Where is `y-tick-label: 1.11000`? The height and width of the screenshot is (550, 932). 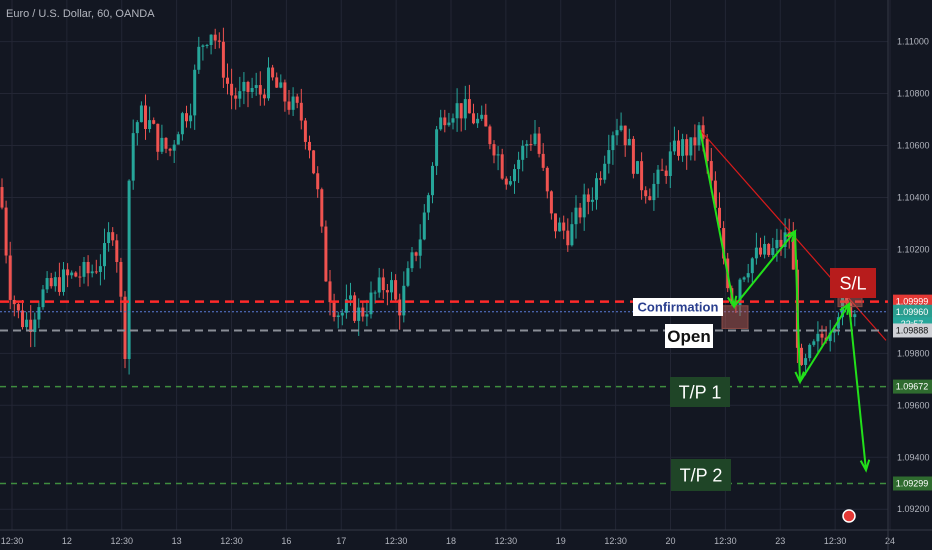
y-tick-label: 1.11000 is located at coordinates (913, 42).